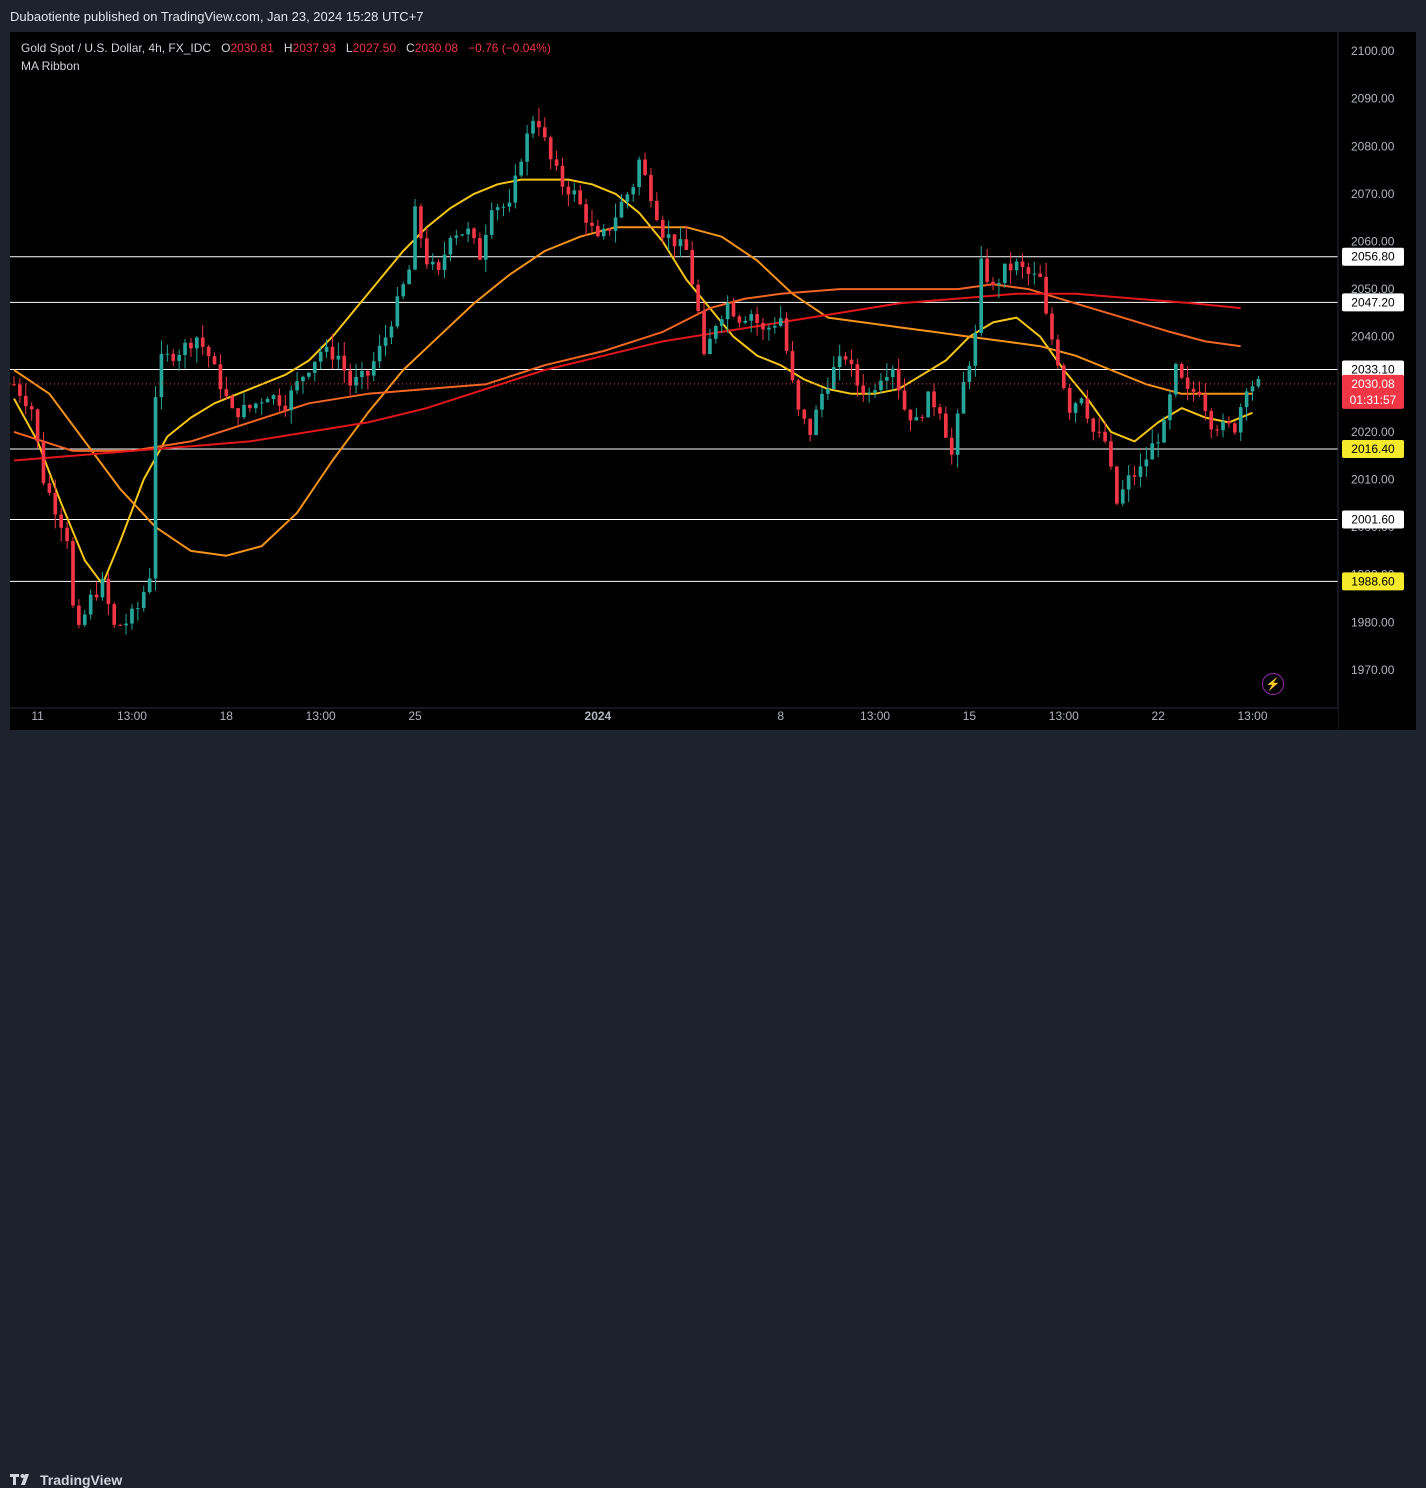  What do you see at coordinates (674, 719) in the screenshot?
I see `time-axis-bg` at bounding box center [674, 719].